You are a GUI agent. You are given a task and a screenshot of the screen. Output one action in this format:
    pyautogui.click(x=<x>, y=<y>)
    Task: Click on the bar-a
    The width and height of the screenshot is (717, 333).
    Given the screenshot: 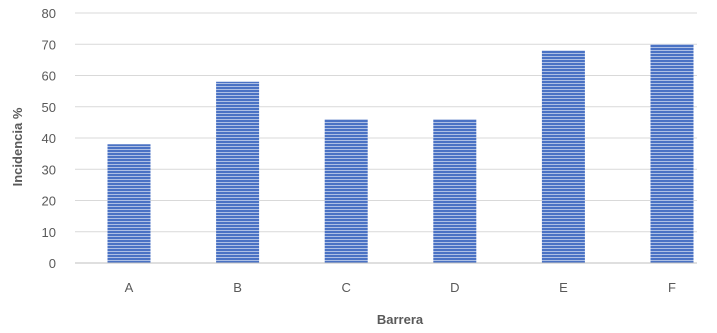 What is the action you would take?
    pyautogui.click(x=129, y=203)
    